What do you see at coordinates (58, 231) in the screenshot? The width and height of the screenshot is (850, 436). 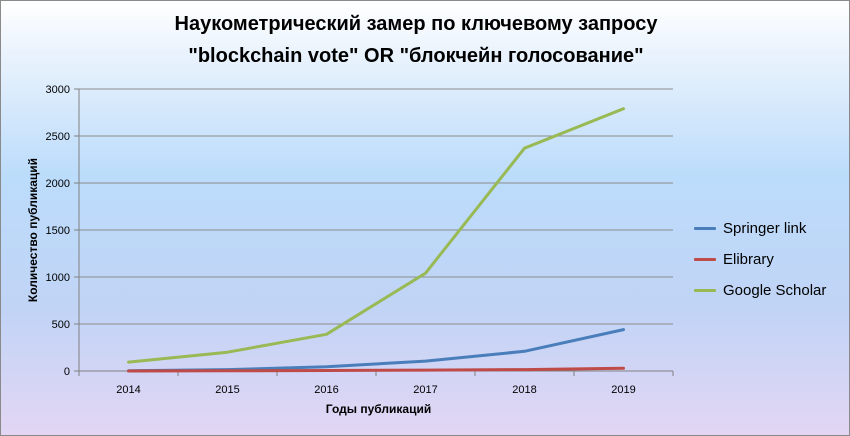 I see `y-tick-label: 1500` at bounding box center [58, 231].